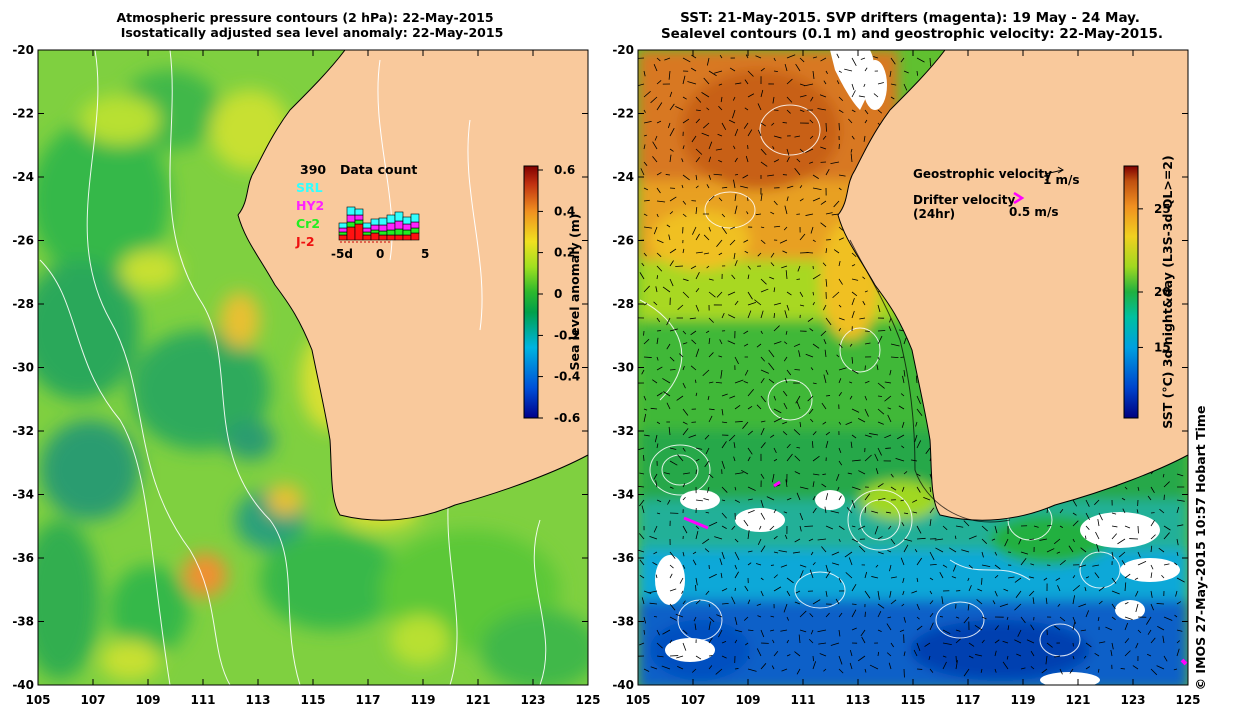  What do you see at coordinates (982, 174) in the screenshot?
I see `geostrophic-legend-label: Geostrophic velocity` at bounding box center [982, 174].